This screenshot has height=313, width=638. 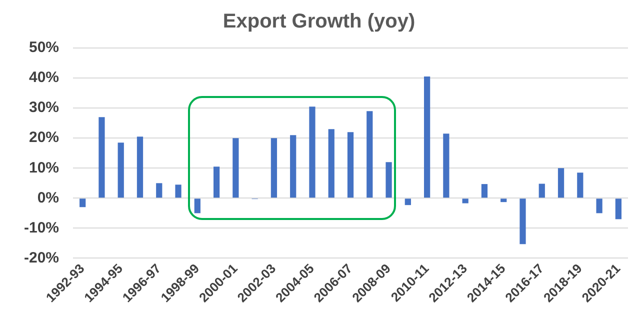 What do you see at coordinates (44, 167) in the screenshot?
I see `y-tick-label: 10%` at bounding box center [44, 167].